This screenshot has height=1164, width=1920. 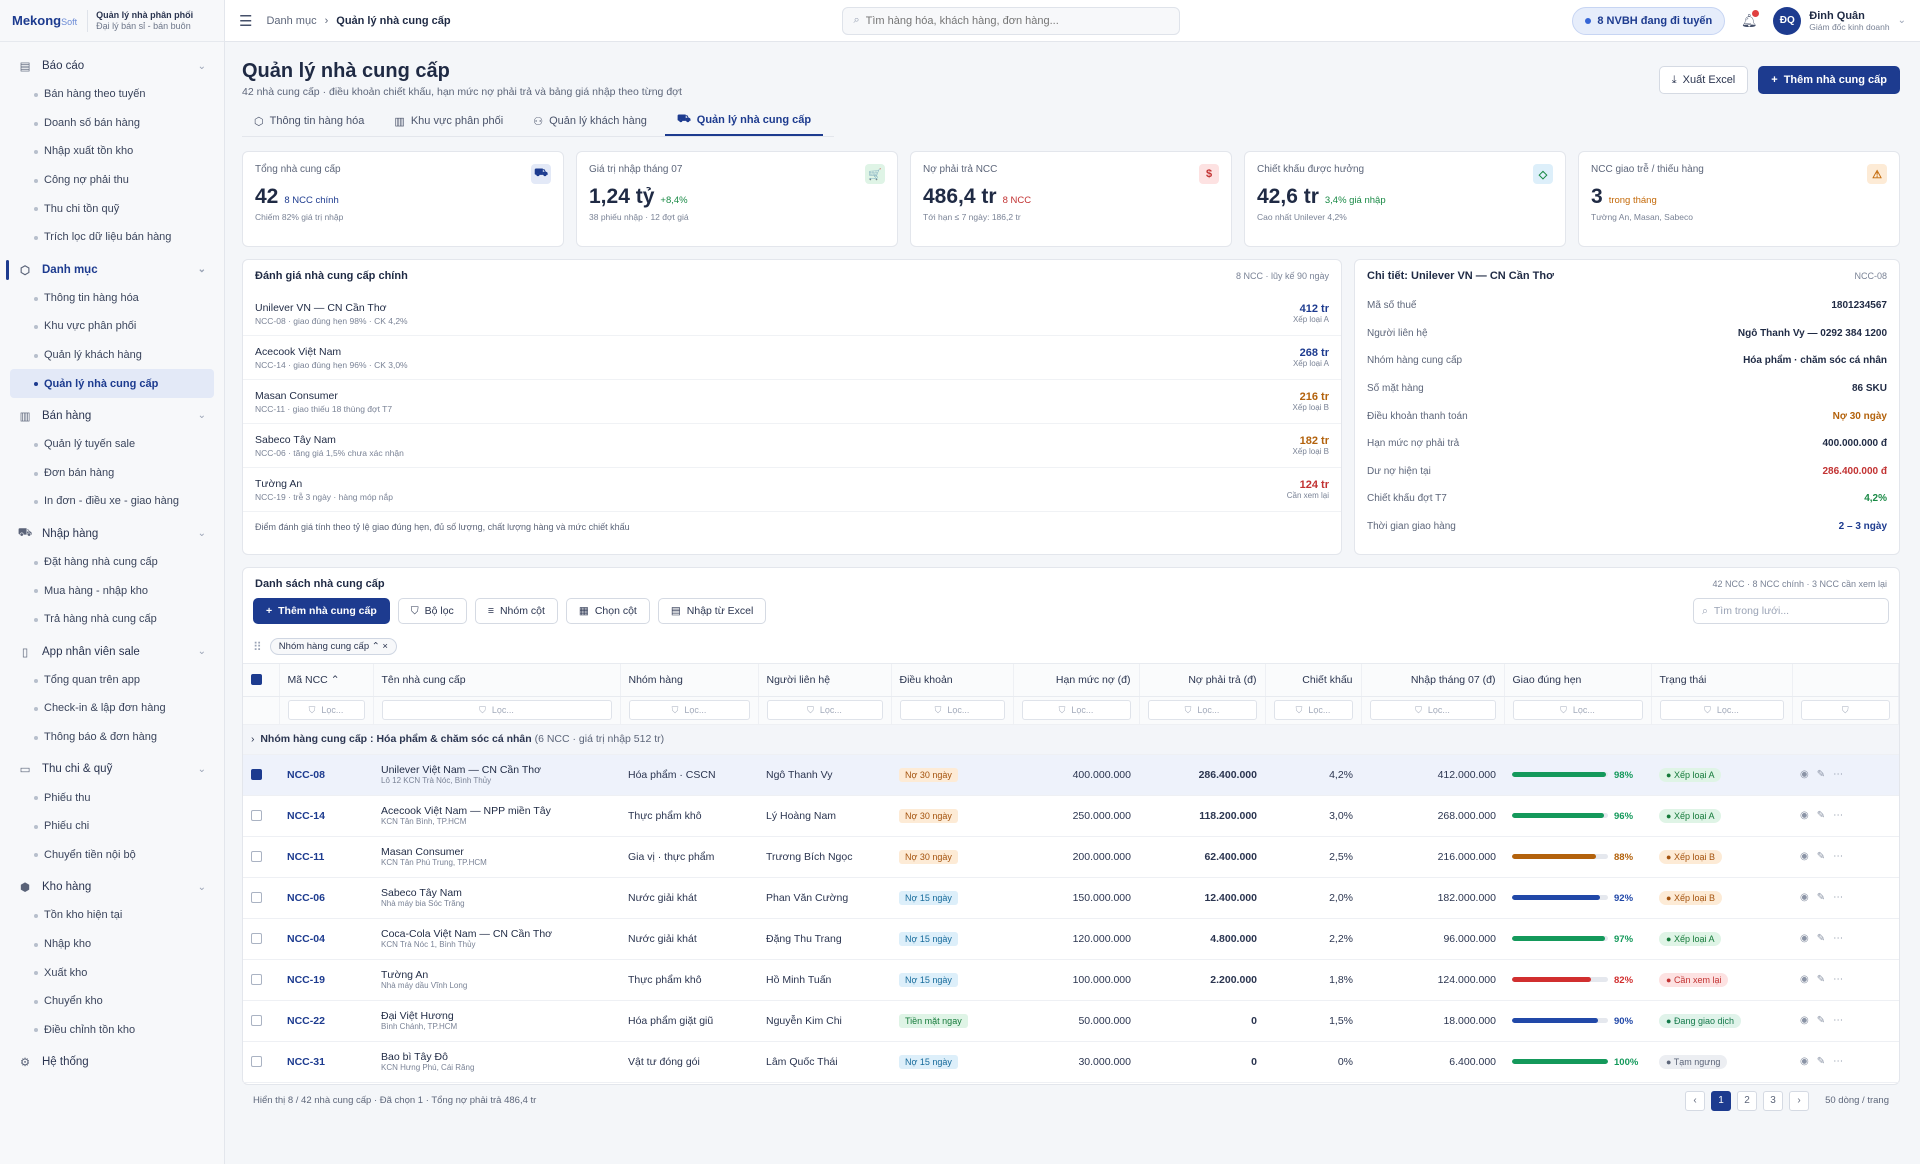 What do you see at coordinates (306, 774) in the screenshot?
I see `supplier-code-link: NCC-08` at bounding box center [306, 774].